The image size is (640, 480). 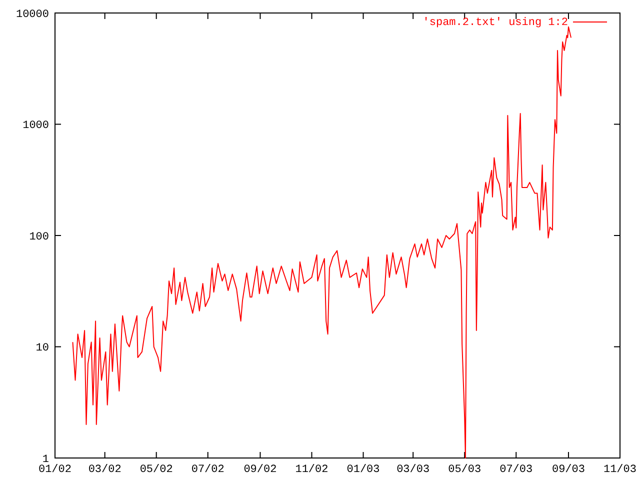 What do you see at coordinates (260, 470) in the screenshot?
I see `x-tick-label: 09/02` at bounding box center [260, 470].